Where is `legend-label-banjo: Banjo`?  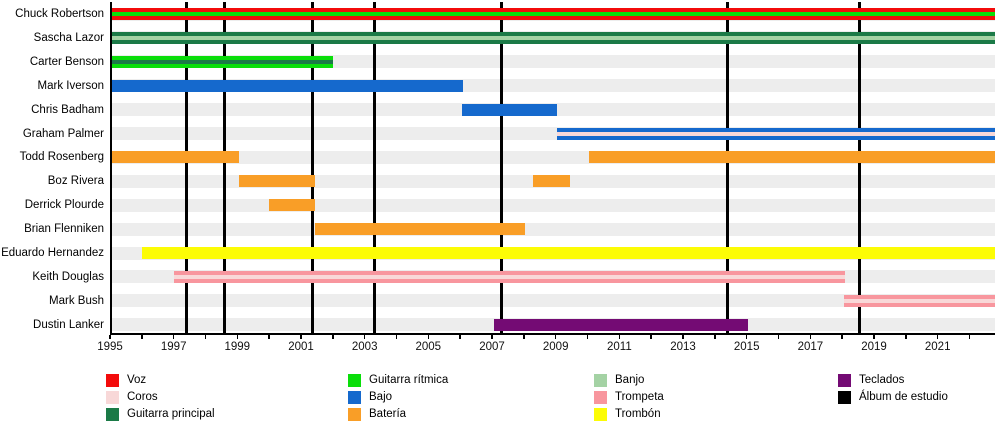
legend-label-banjo: Banjo is located at coordinates (630, 379).